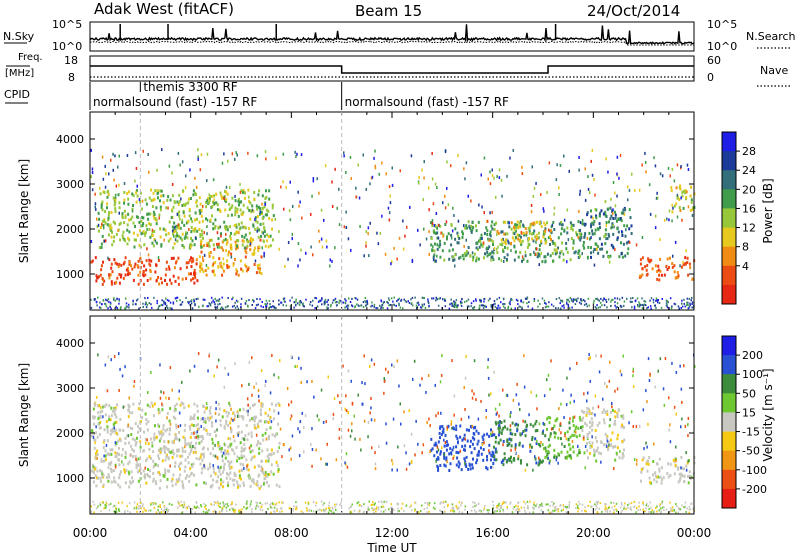 The image size is (800, 554). I want to click on y-tick-label: 4000, so click(70, 139).